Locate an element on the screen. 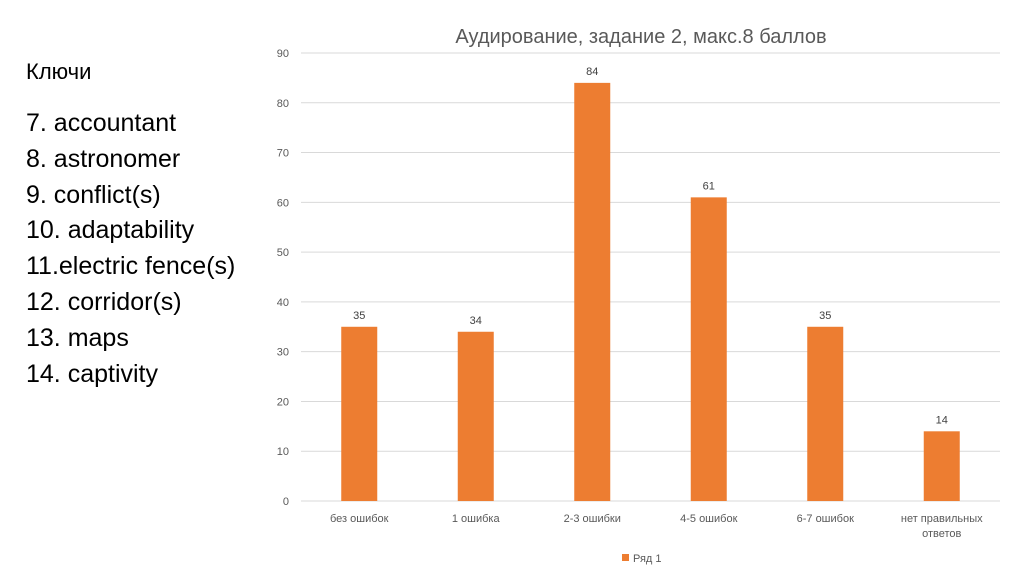 This screenshot has height=576, width=1024. data-label: 14 is located at coordinates (942, 420).